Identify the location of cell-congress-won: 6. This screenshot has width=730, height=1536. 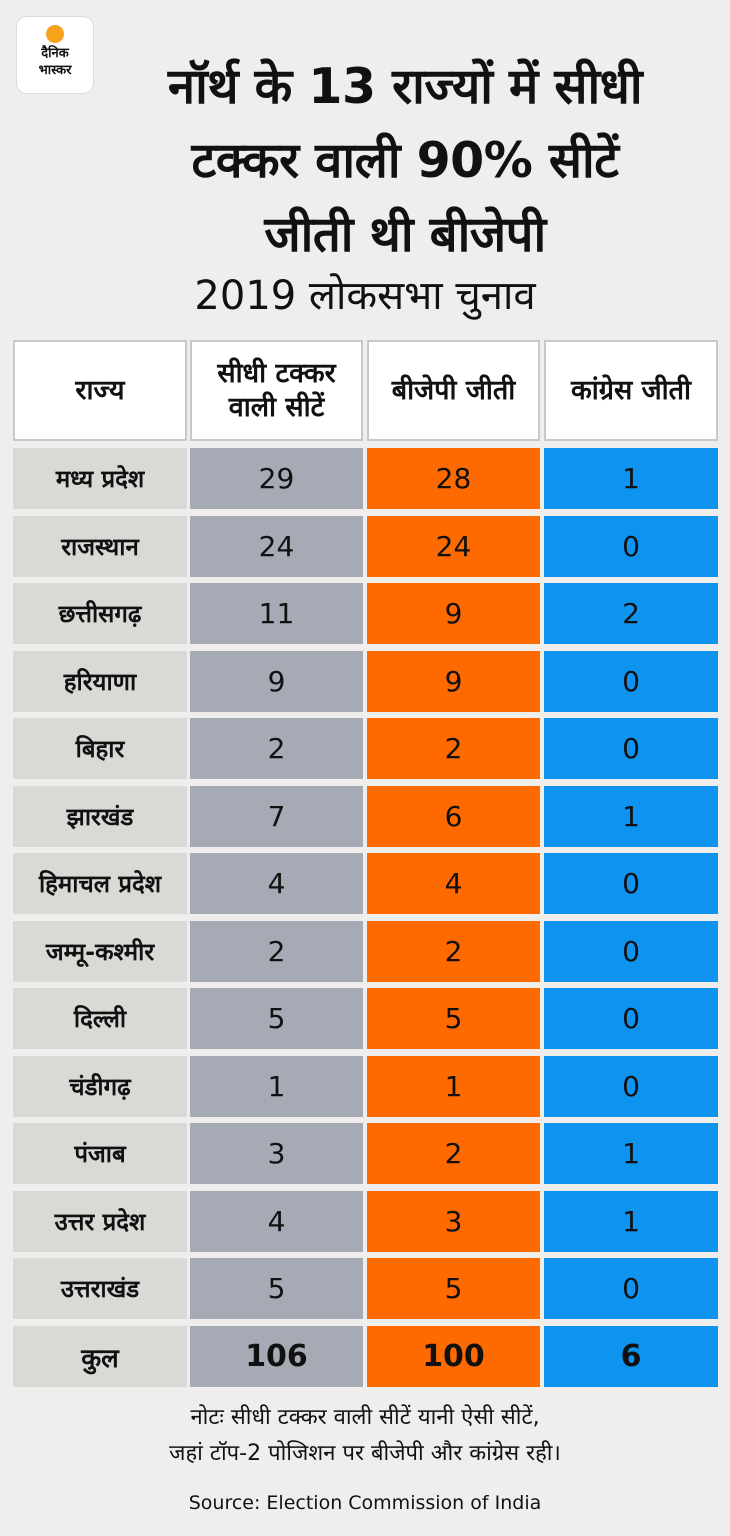
(631, 1356).